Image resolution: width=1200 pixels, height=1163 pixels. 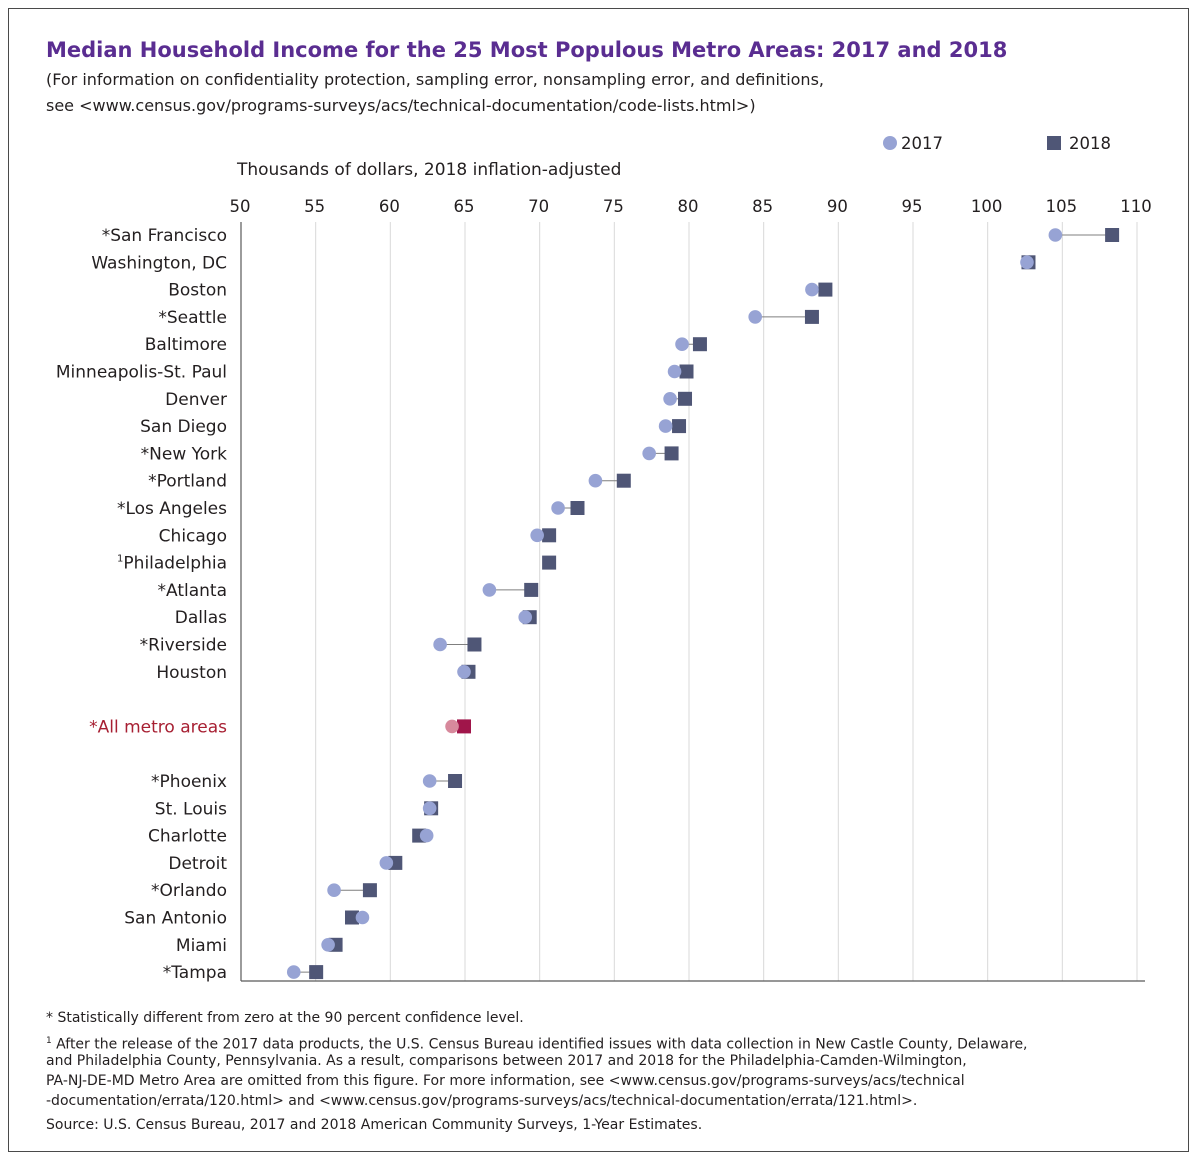 What do you see at coordinates (175, 919) in the screenshot?
I see `row-label: San Antonio` at bounding box center [175, 919].